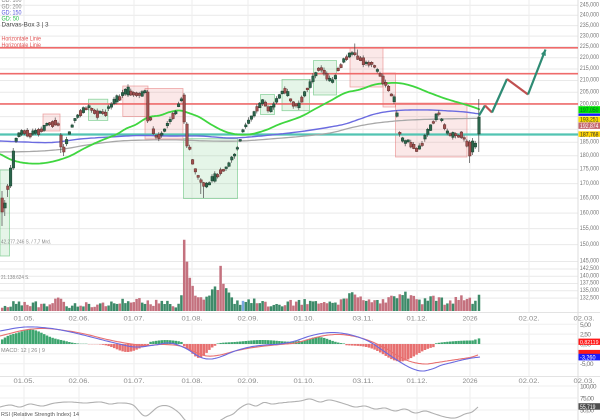 This screenshot has height=420, width=600. Describe the element at coordinates (589, 126) in the screenshot. I see `svg-text: 192,874` at that location.